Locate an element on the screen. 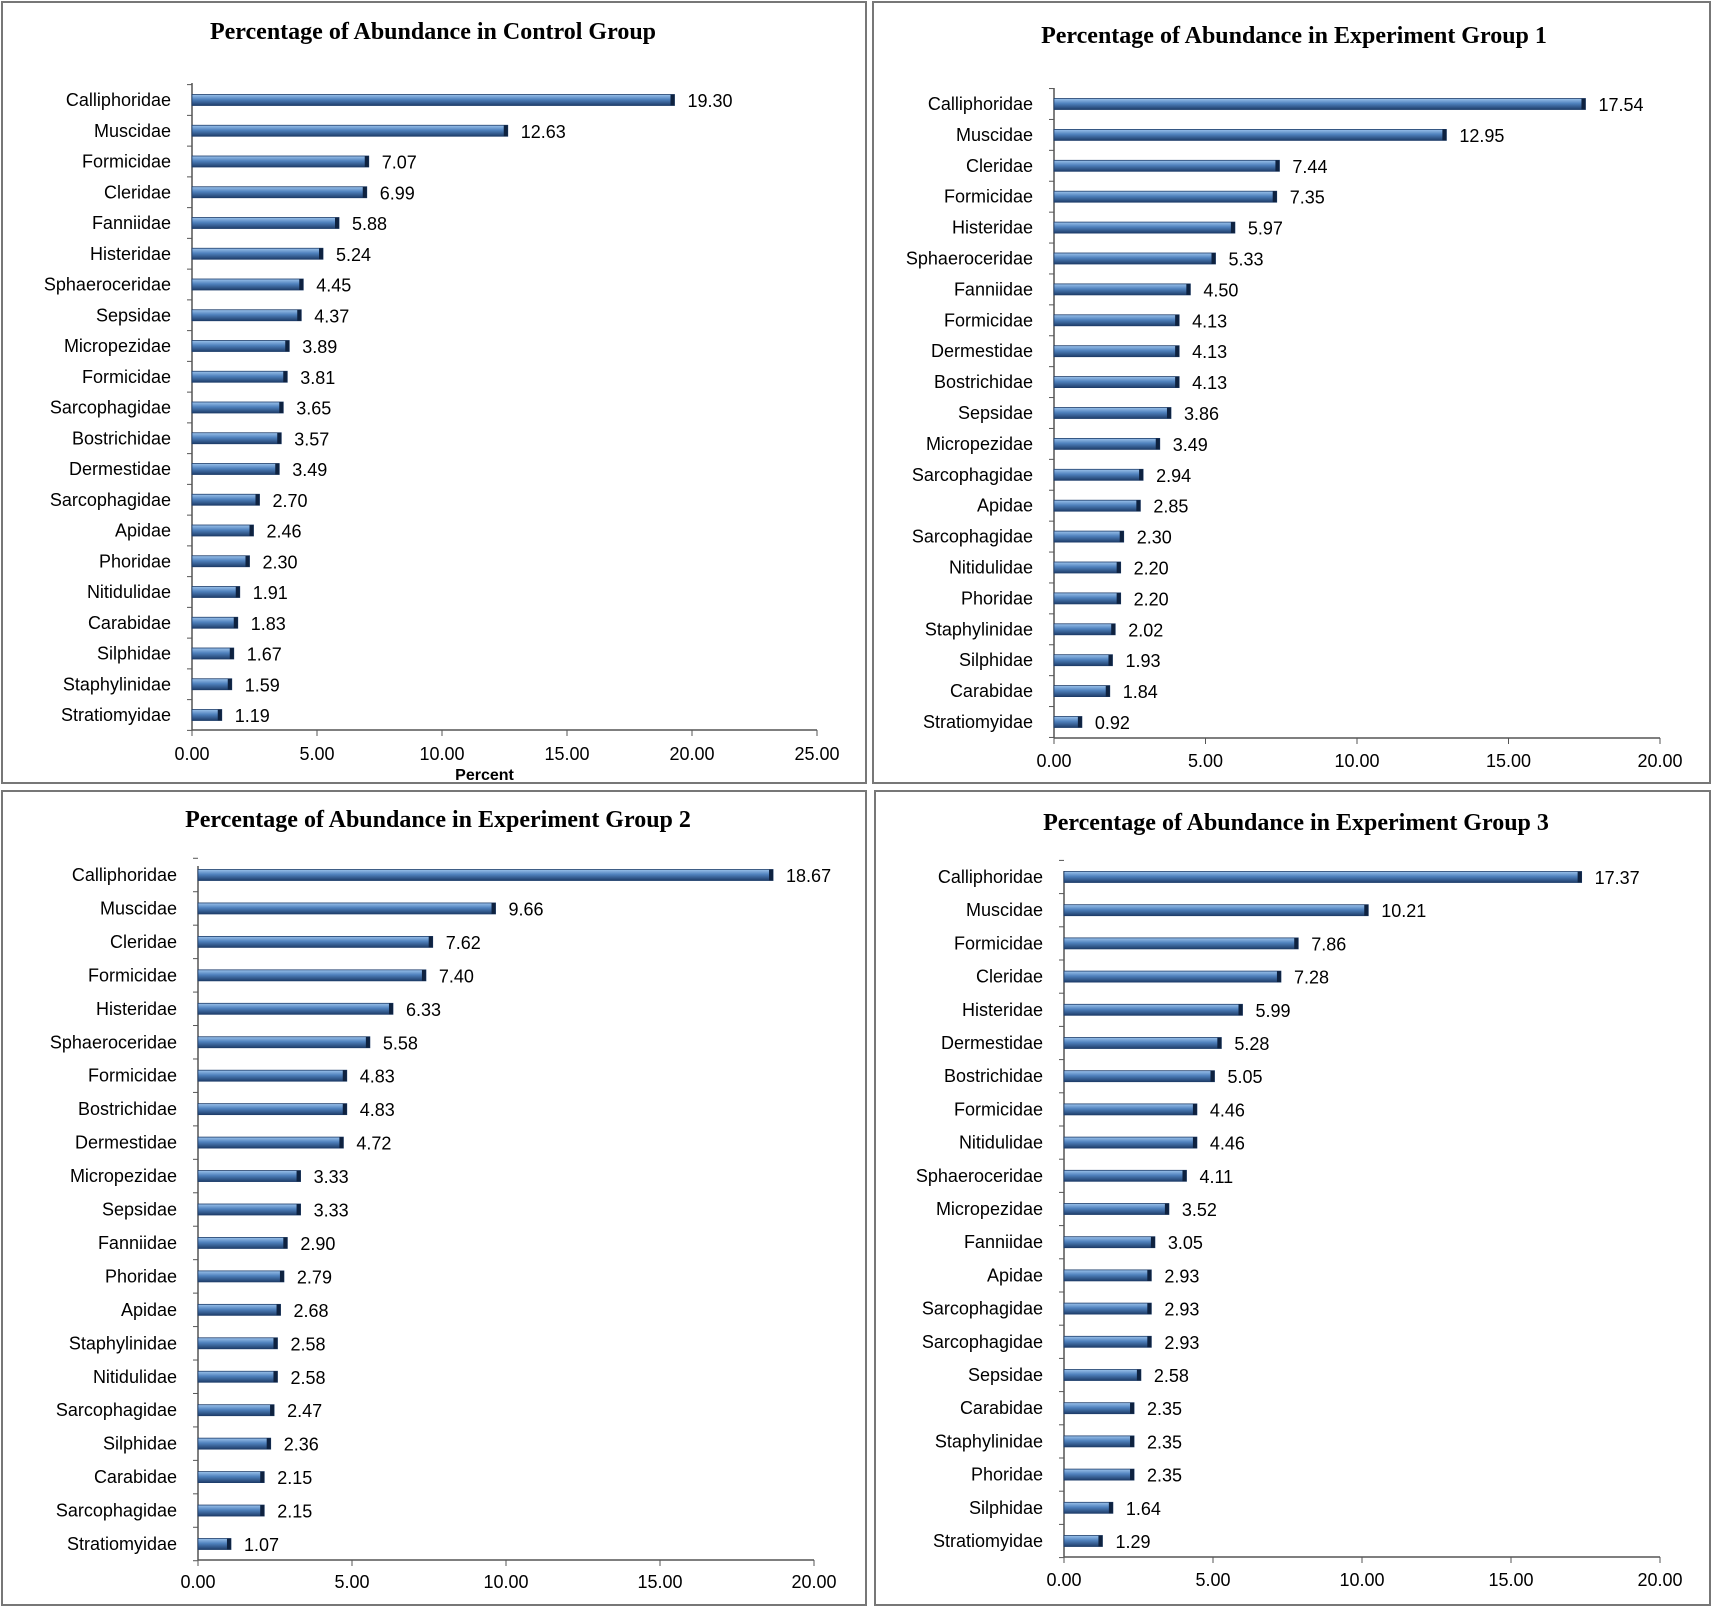 The image size is (1713, 1608). data-label: 4.11 is located at coordinates (1216, 1177).